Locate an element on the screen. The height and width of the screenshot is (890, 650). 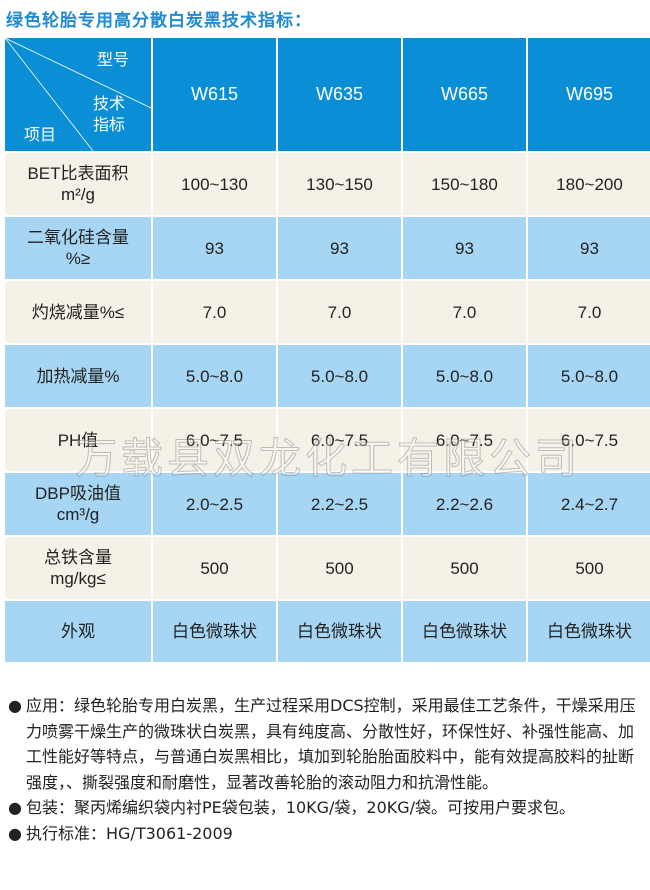
row-label-cell: 加热减量% is located at coordinates (78, 376).